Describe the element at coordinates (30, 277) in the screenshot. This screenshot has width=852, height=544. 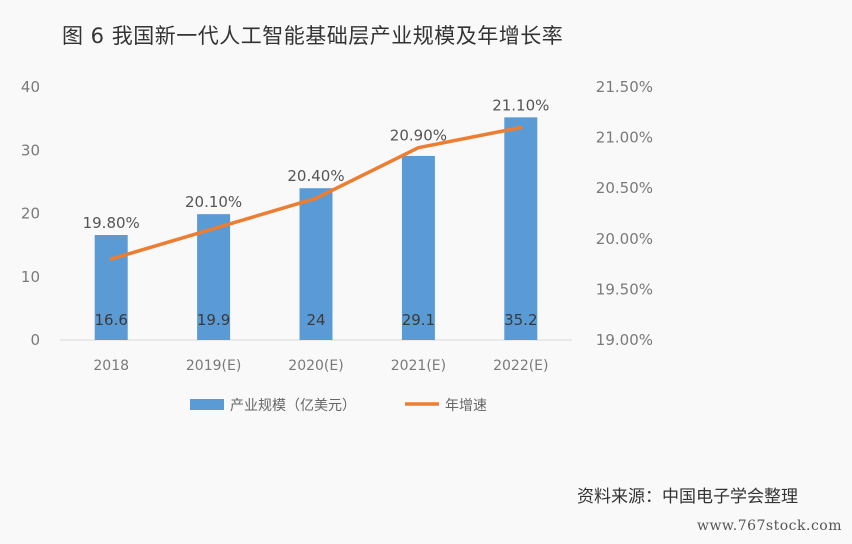
I see `left-tick-label: 10` at that location.